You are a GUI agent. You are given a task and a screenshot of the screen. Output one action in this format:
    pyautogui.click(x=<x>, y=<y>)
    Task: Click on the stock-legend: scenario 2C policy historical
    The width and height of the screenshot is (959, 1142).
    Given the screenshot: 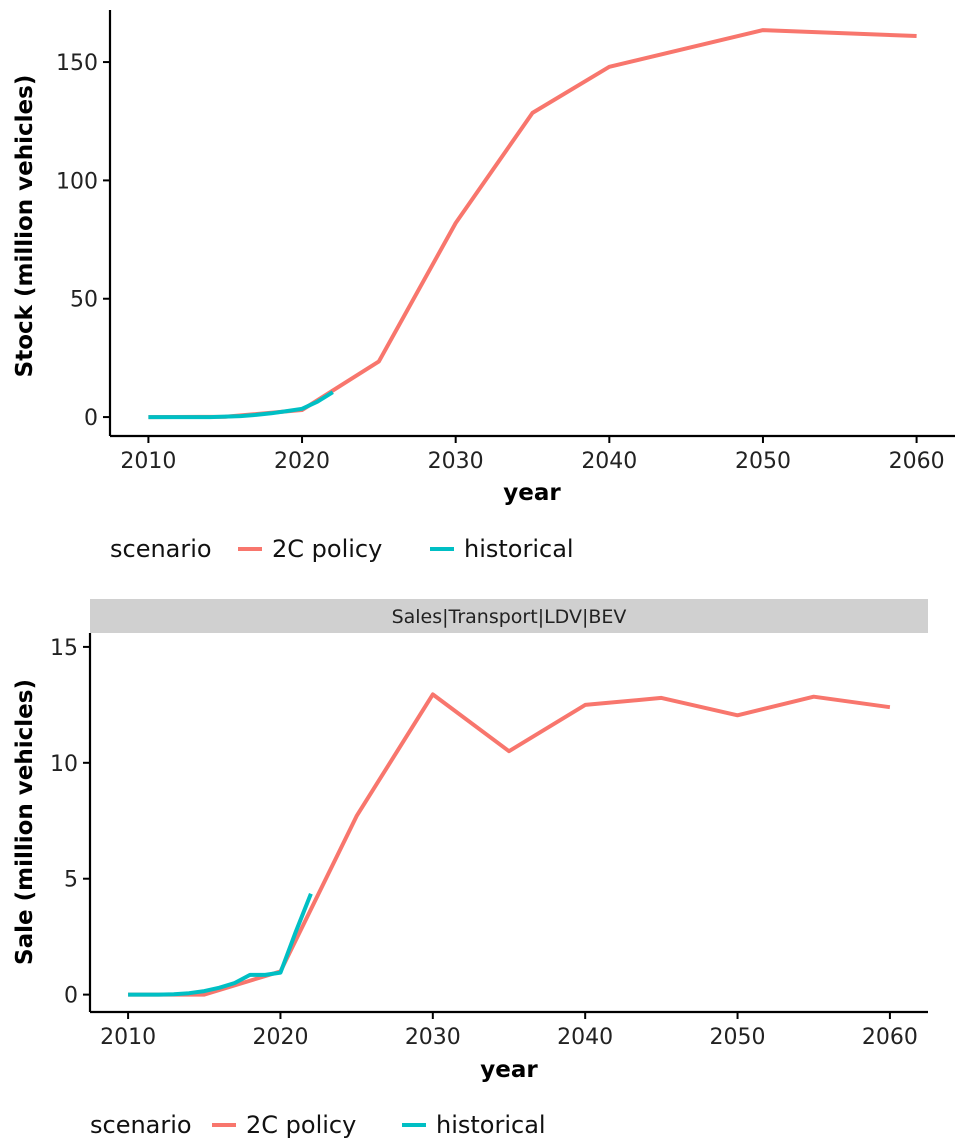 What is the action you would take?
    pyautogui.click(x=342, y=549)
    